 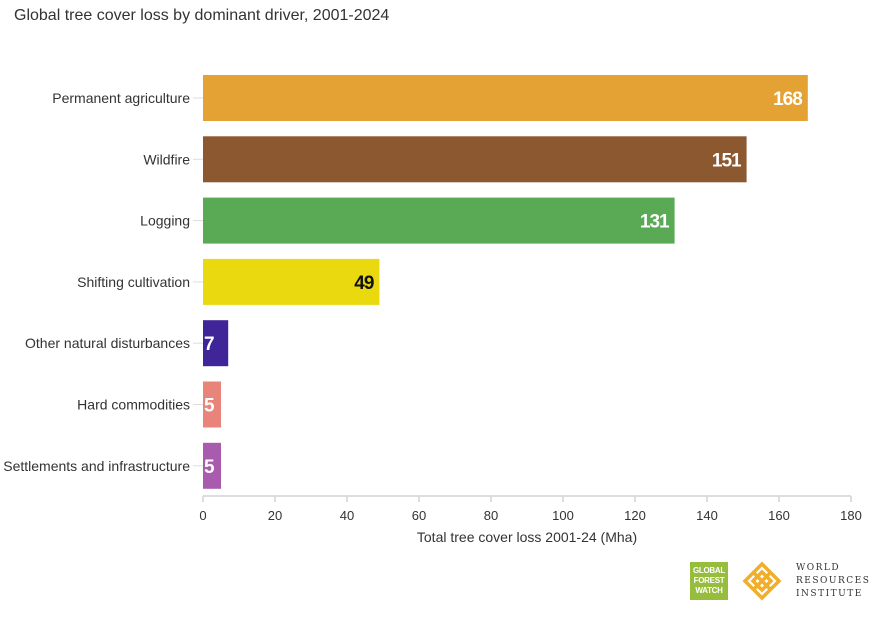 I want to click on x-tick-label: 120, so click(x=635, y=515).